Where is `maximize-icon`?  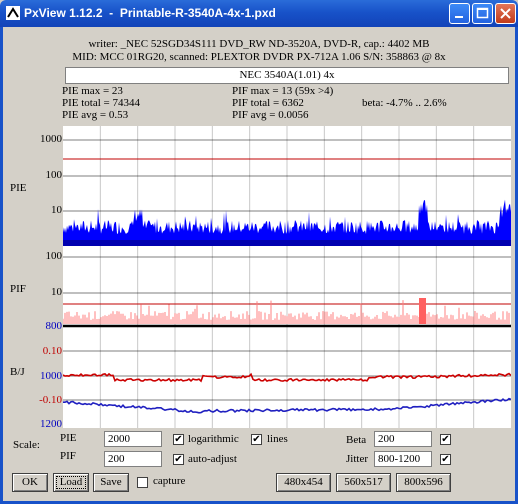
maximize-icon is located at coordinates (482, 13).